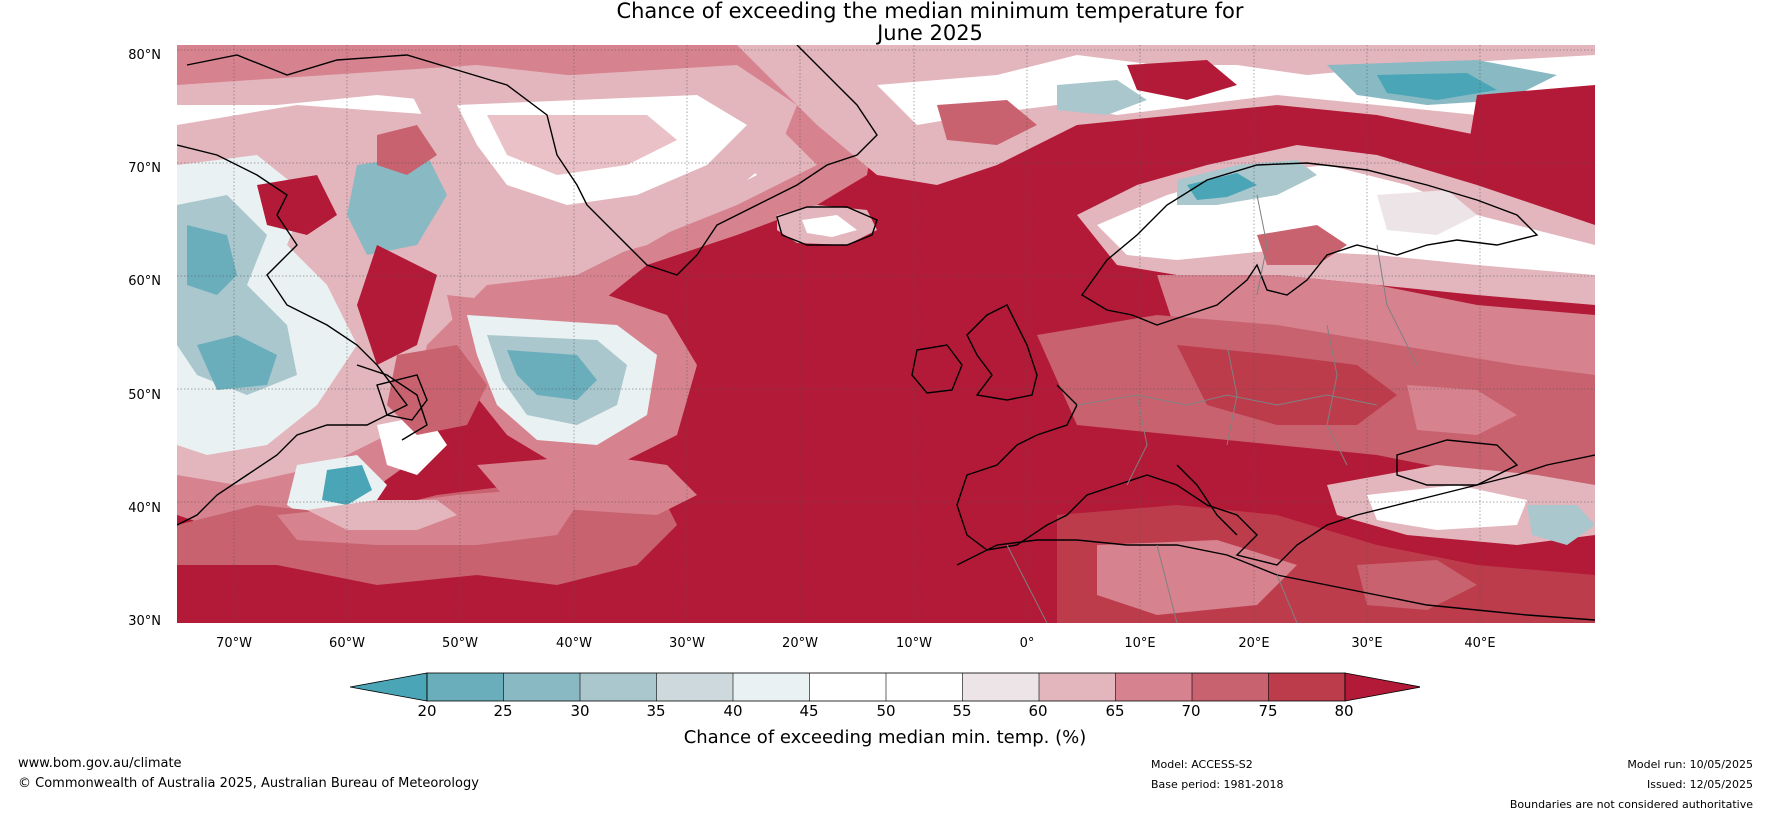 The height and width of the screenshot is (816, 1770). Describe the element at coordinates (656, 711) in the screenshot. I see `colorbar-tick-35: 35` at that location.